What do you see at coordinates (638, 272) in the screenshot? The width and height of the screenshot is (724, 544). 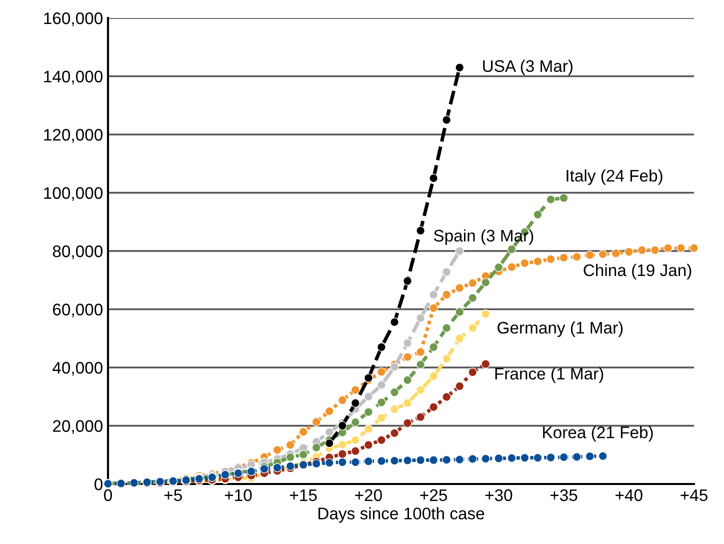 I see `series-label: China (19 Jan)` at bounding box center [638, 272].